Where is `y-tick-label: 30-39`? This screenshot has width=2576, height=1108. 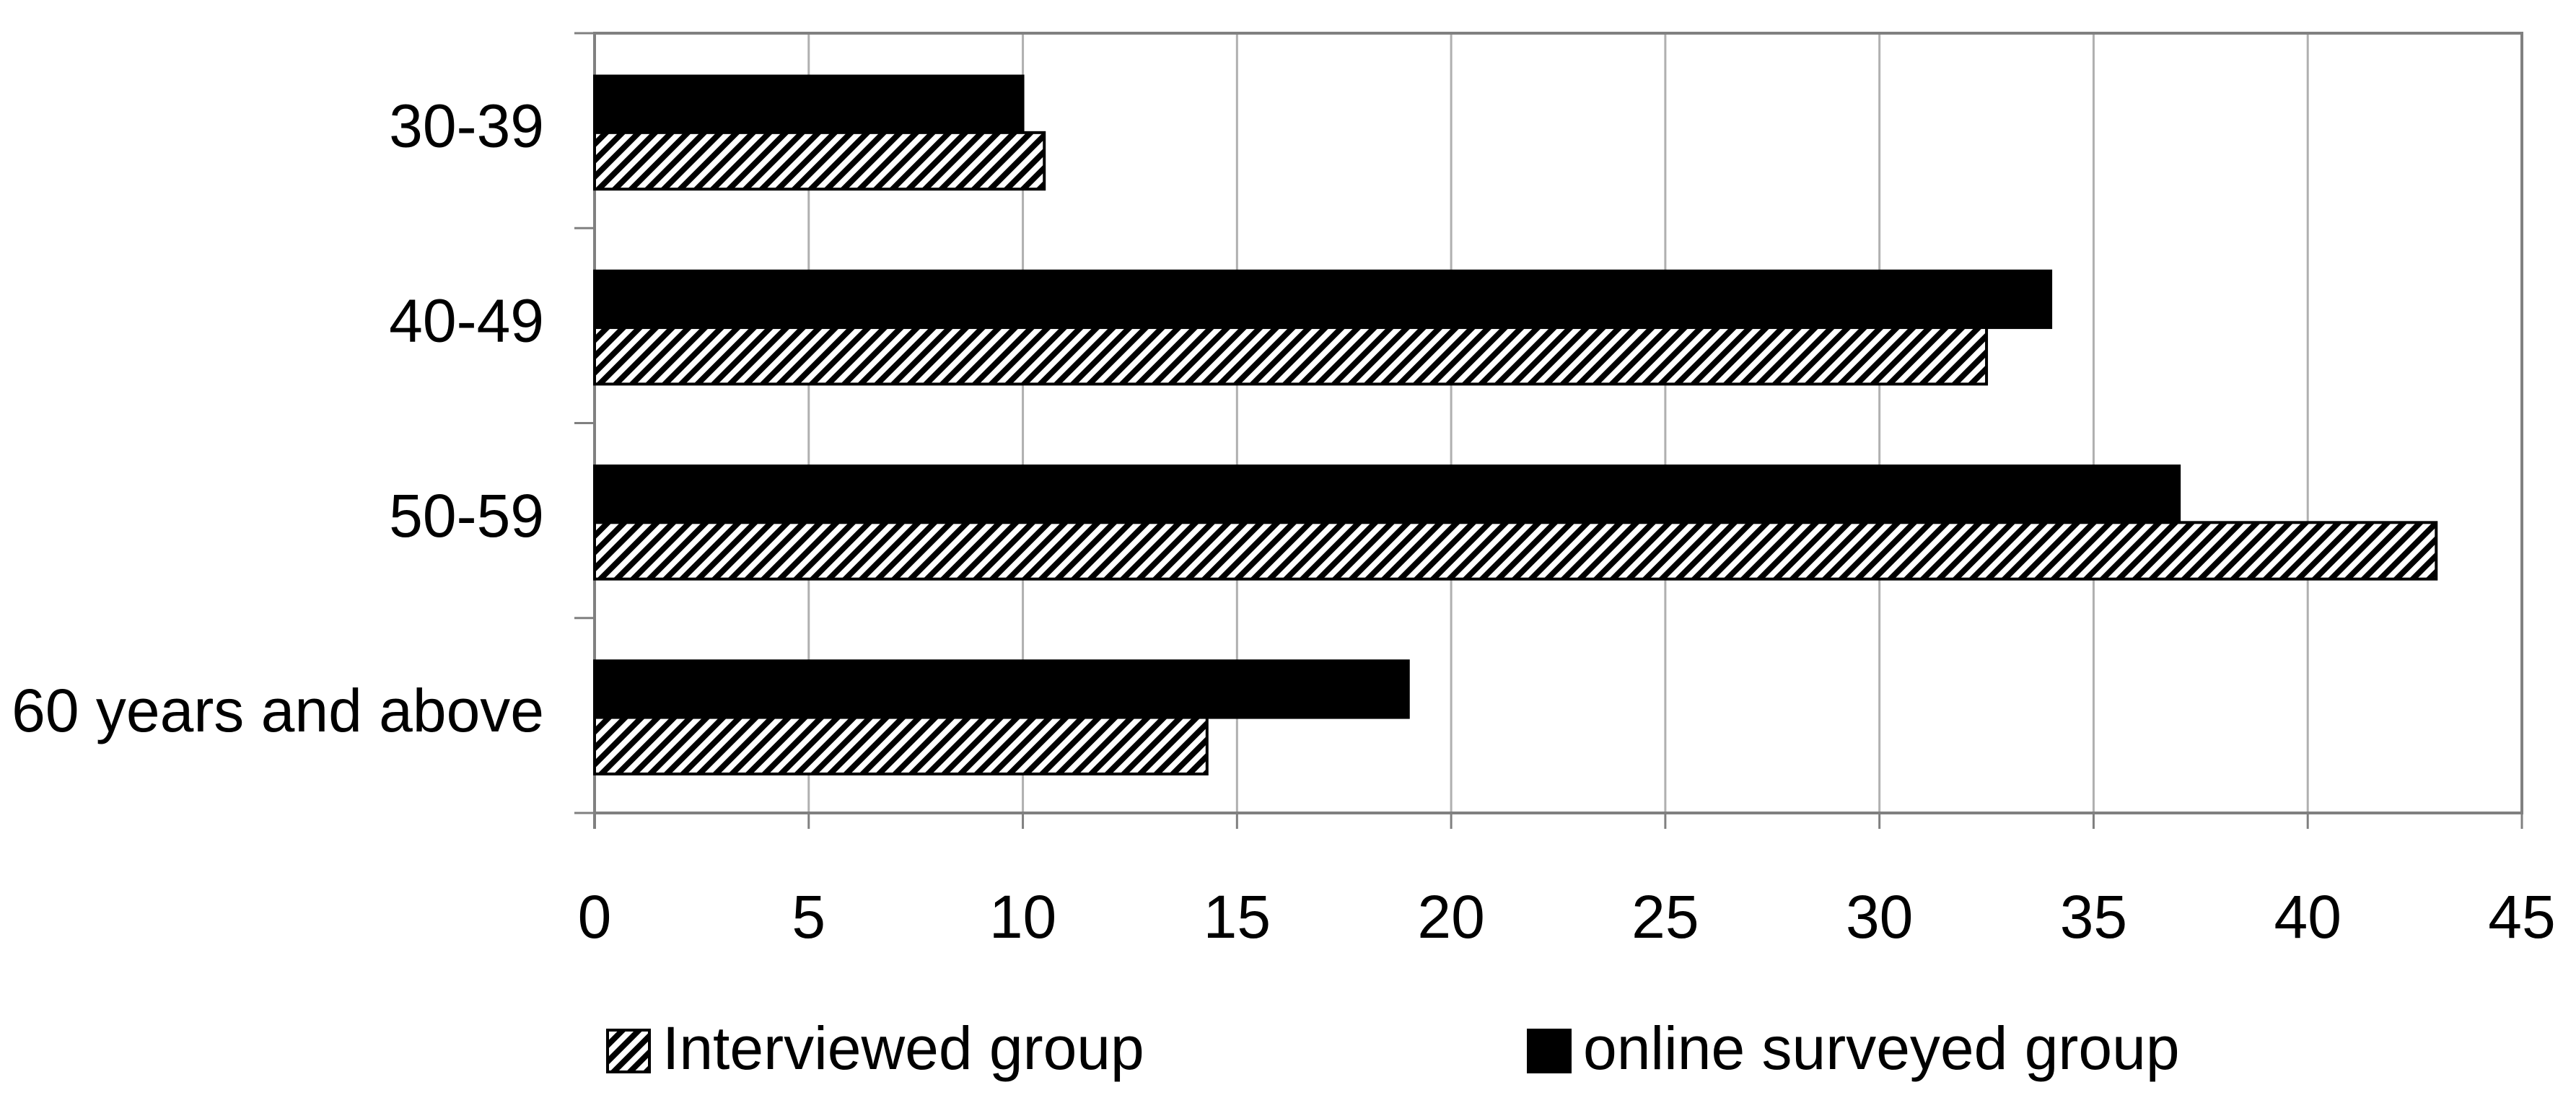
y-tick-label: 30-39 is located at coordinates (467, 125).